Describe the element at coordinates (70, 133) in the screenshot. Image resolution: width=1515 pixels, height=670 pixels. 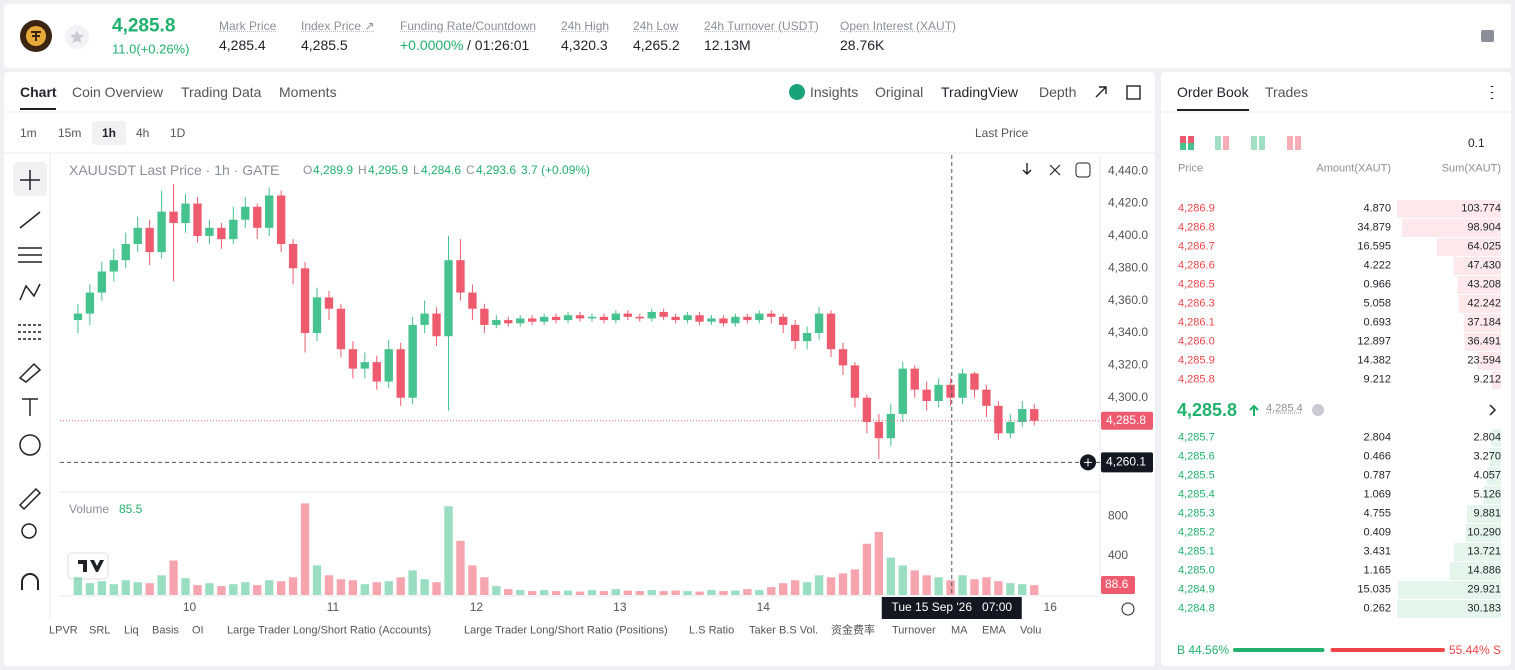
I see `interval-button: 15m` at that location.